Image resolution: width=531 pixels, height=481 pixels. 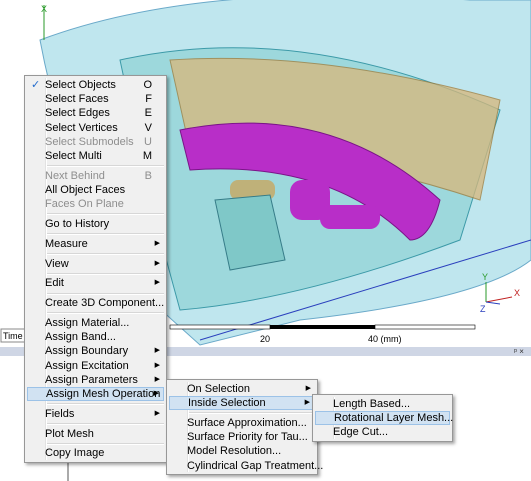 I want to click on menu-item: Assign Mesh Operation ▶, so click(x=95, y=394).